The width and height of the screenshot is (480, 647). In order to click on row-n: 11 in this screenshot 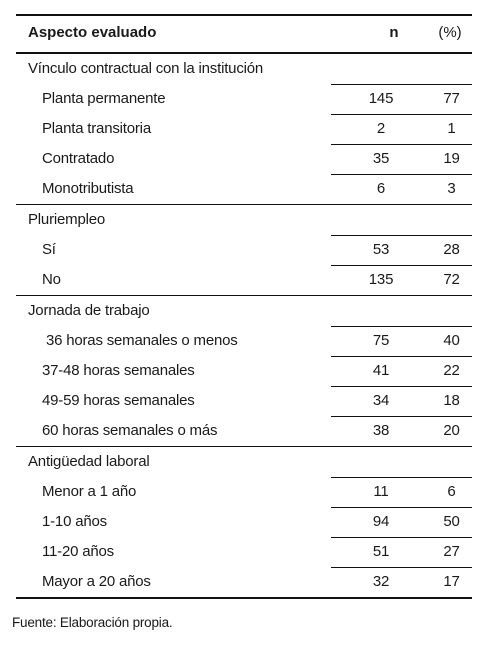, I will do `click(381, 491)`.